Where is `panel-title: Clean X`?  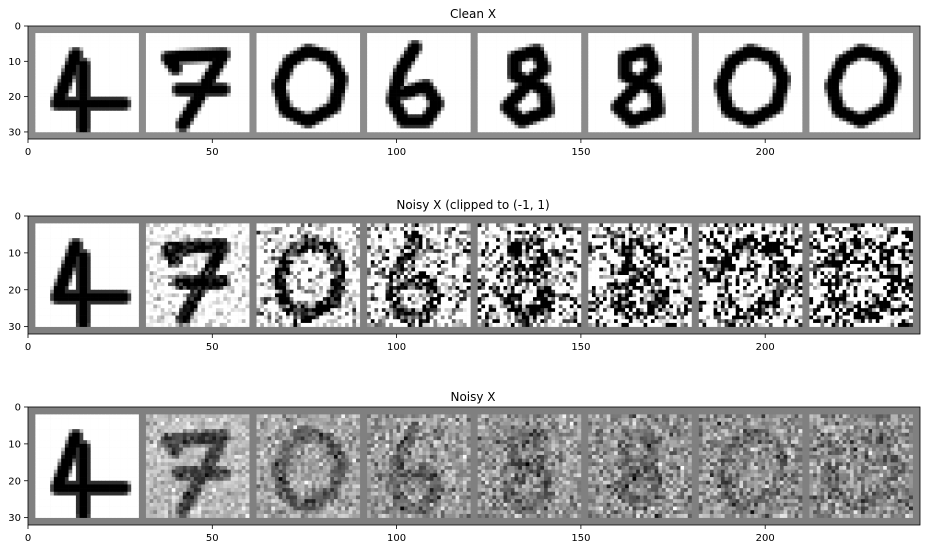 panel-title: Clean X is located at coordinates (473, 14).